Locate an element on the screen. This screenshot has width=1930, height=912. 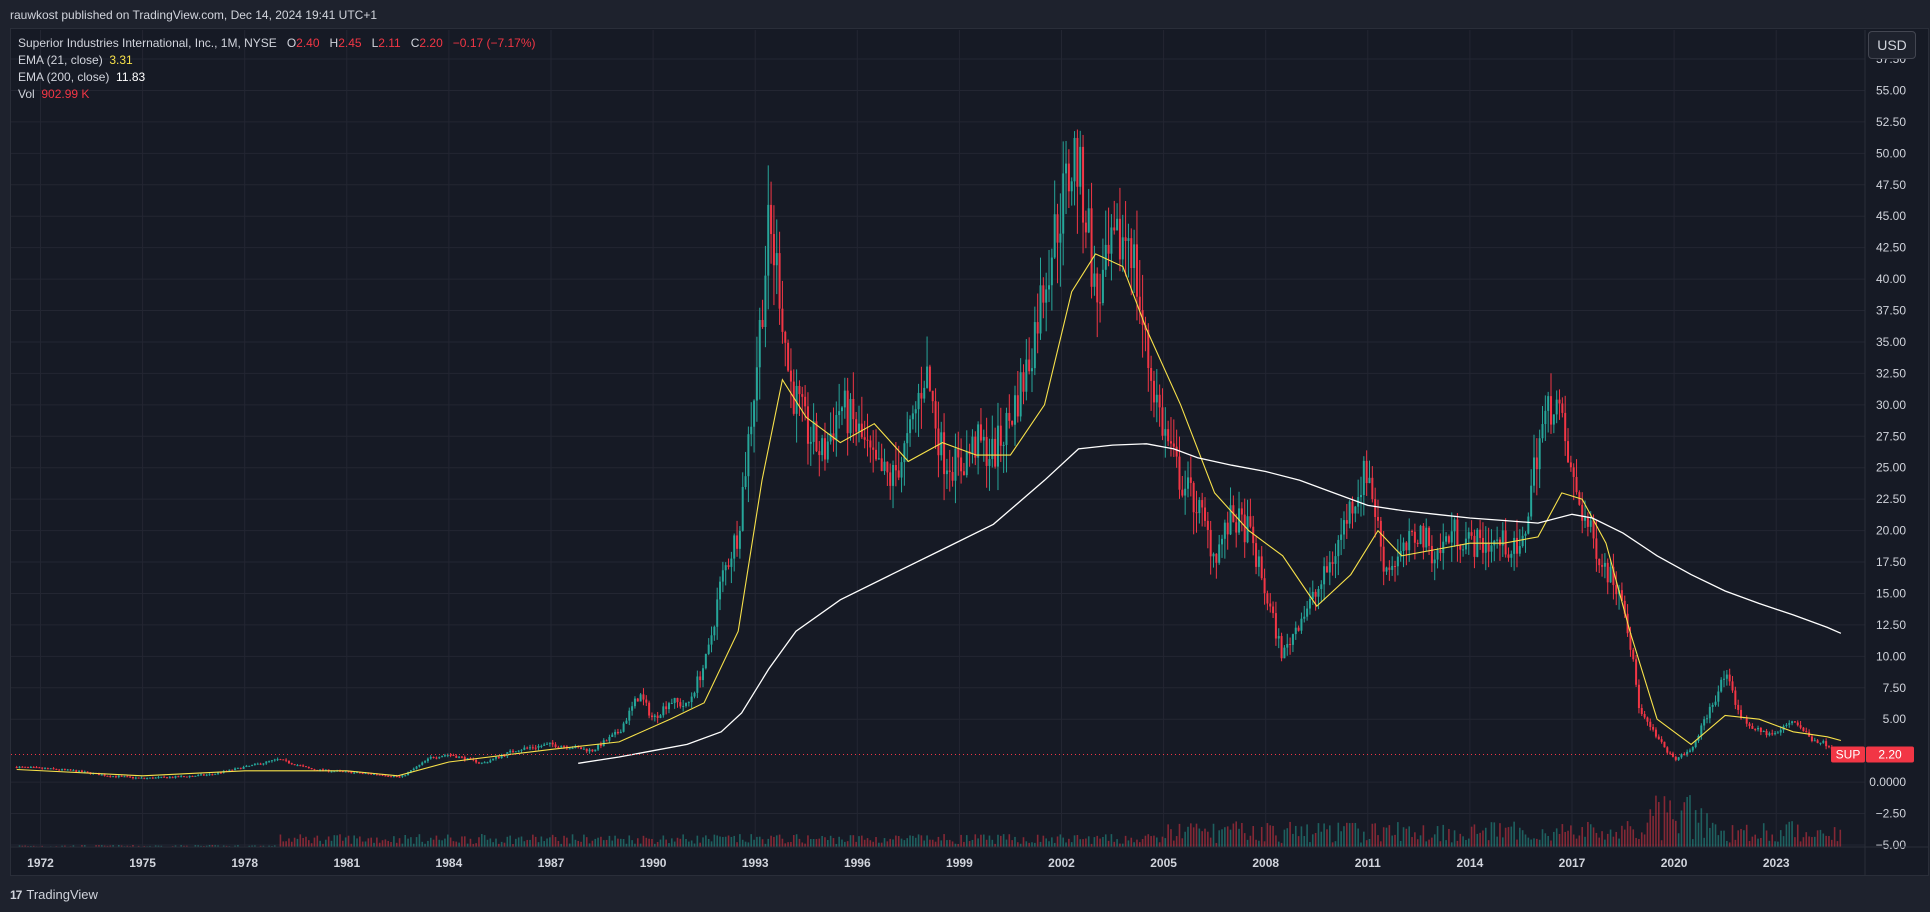
y-tick-label: 37.50 is located at coordinates (1891, 311).